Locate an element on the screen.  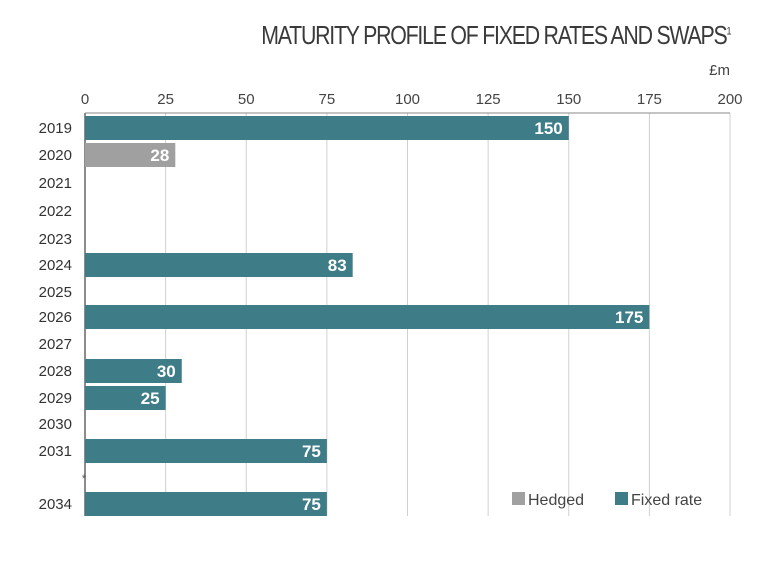
x-tick-label: 175 is located at coordinates (649, 99).